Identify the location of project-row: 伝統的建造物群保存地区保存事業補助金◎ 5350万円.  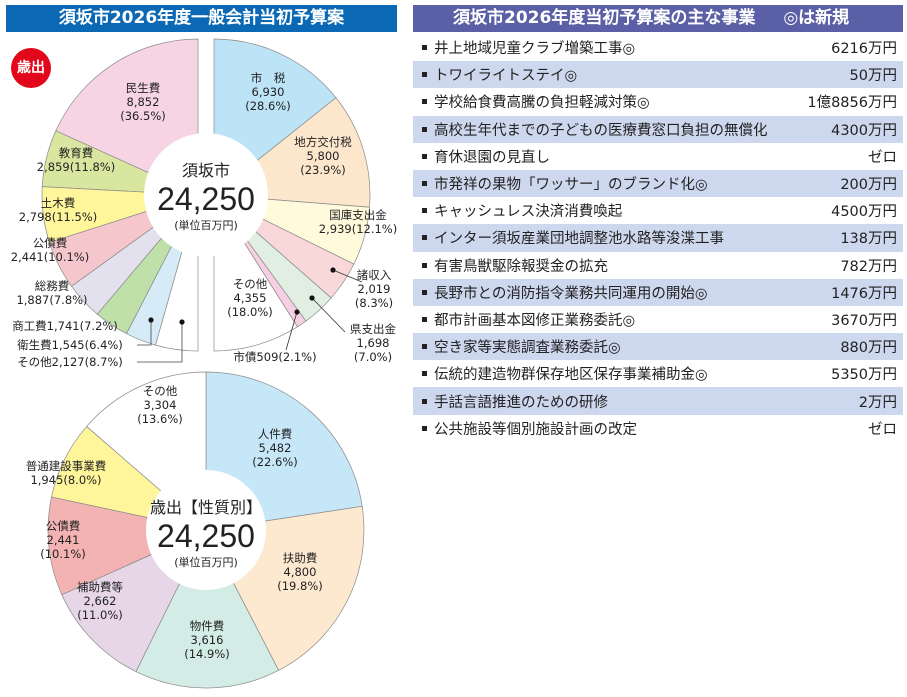
(658, 373).